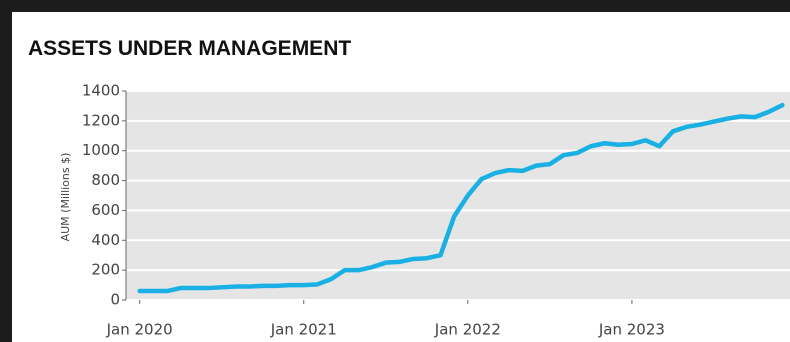  Describe the element at coordinates (101, 120) in the screenshot. I see `y-tick-label: 1200` at that location.